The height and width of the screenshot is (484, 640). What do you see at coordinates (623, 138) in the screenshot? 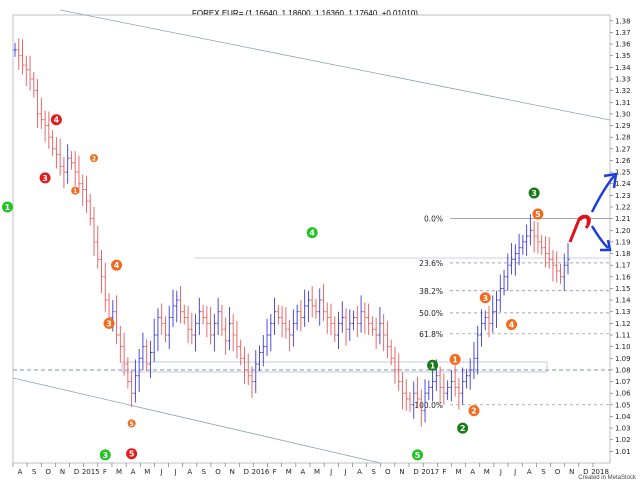
I see `y-tick-label: 1.28` at bounding box center [623, 138].